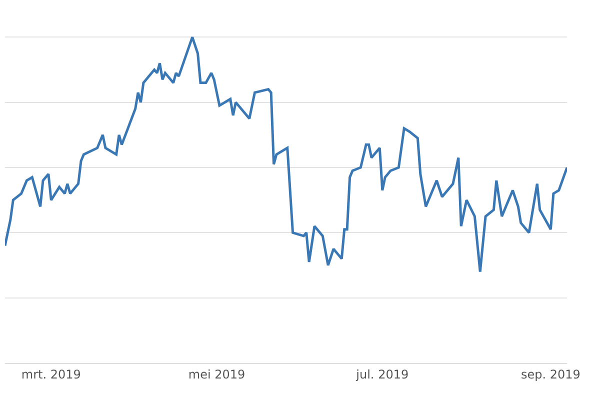  I want to click on x-tick-label: jul. 2019, so click(382, 374).